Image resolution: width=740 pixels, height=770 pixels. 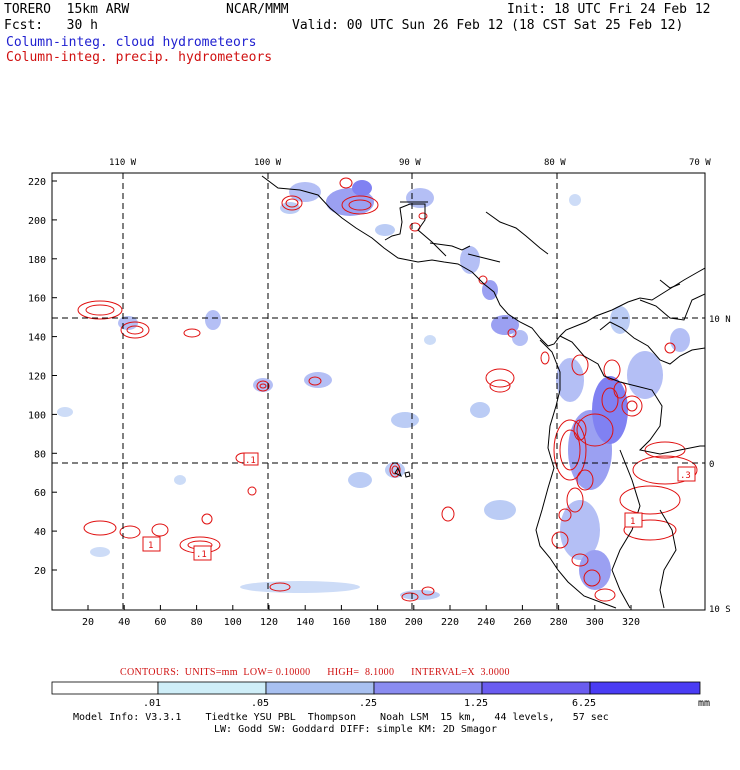 I want to click on y-axis: 220 200 180 160 140 120 100 80 60 40 20, so click(x=42, y=377).